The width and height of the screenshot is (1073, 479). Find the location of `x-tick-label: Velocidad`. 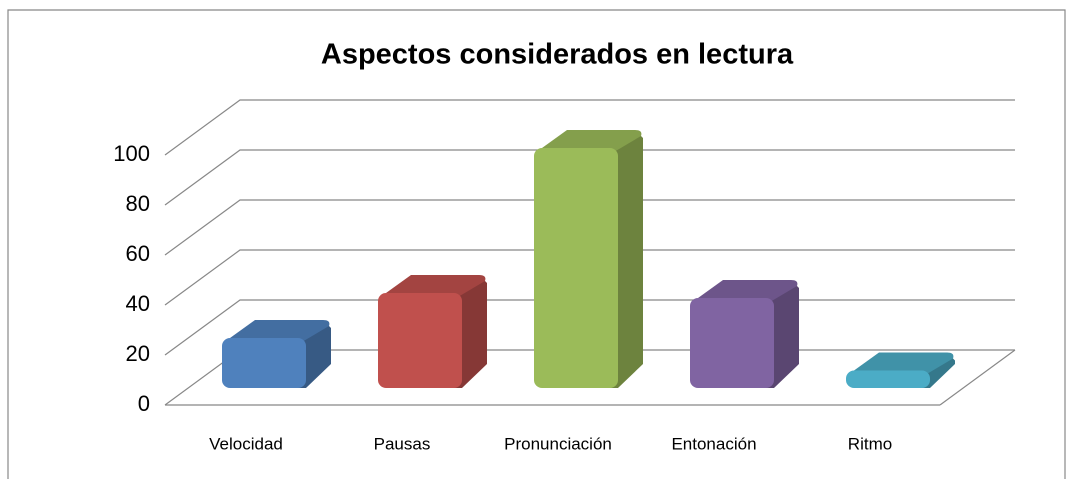

x-tick-label: Velocidad is located at coordinates (246, 443).